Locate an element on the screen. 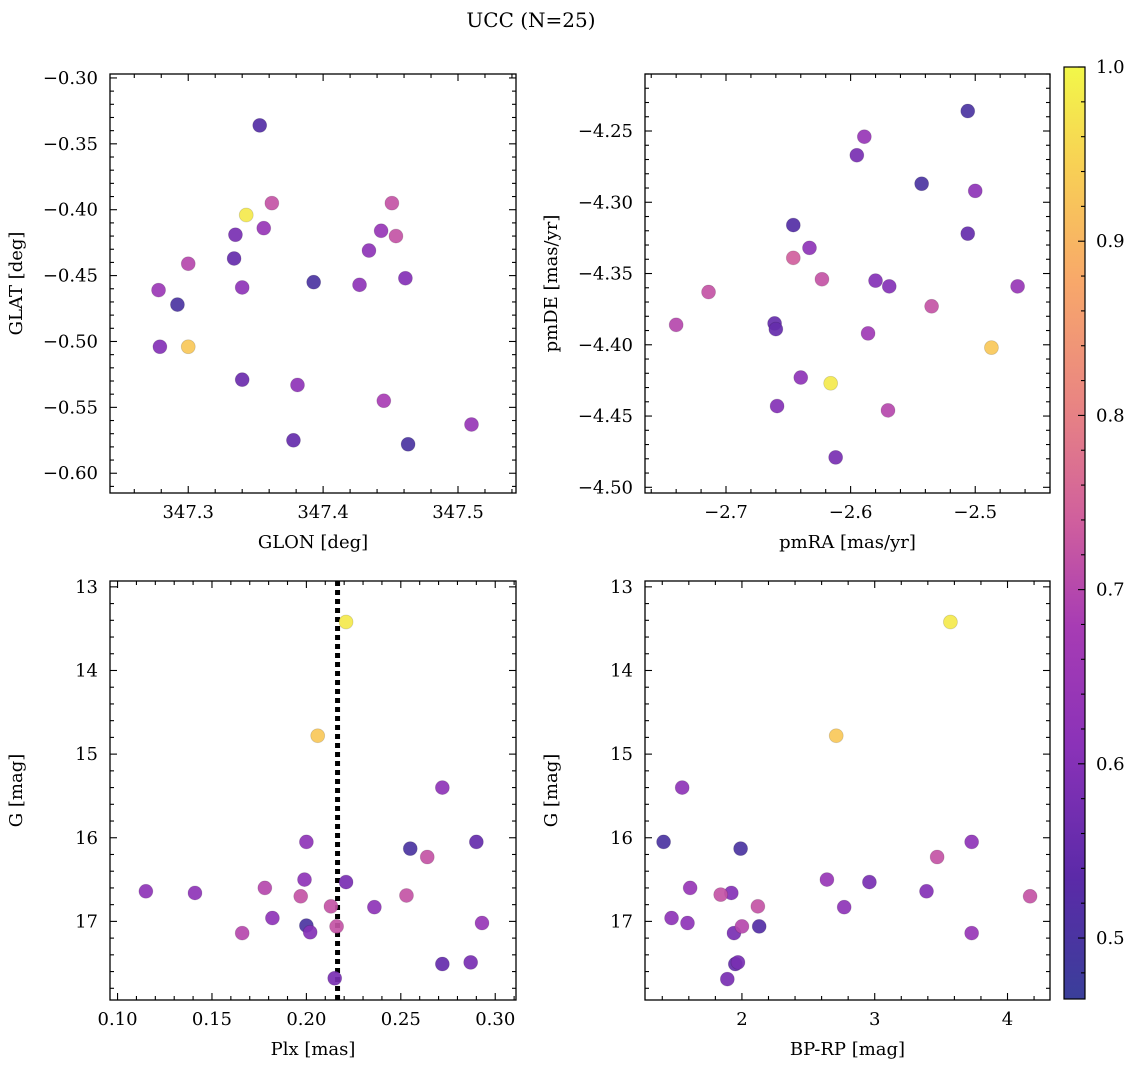  colorbar-tick-label: 1.0 is located at coordinates (1110, 67).